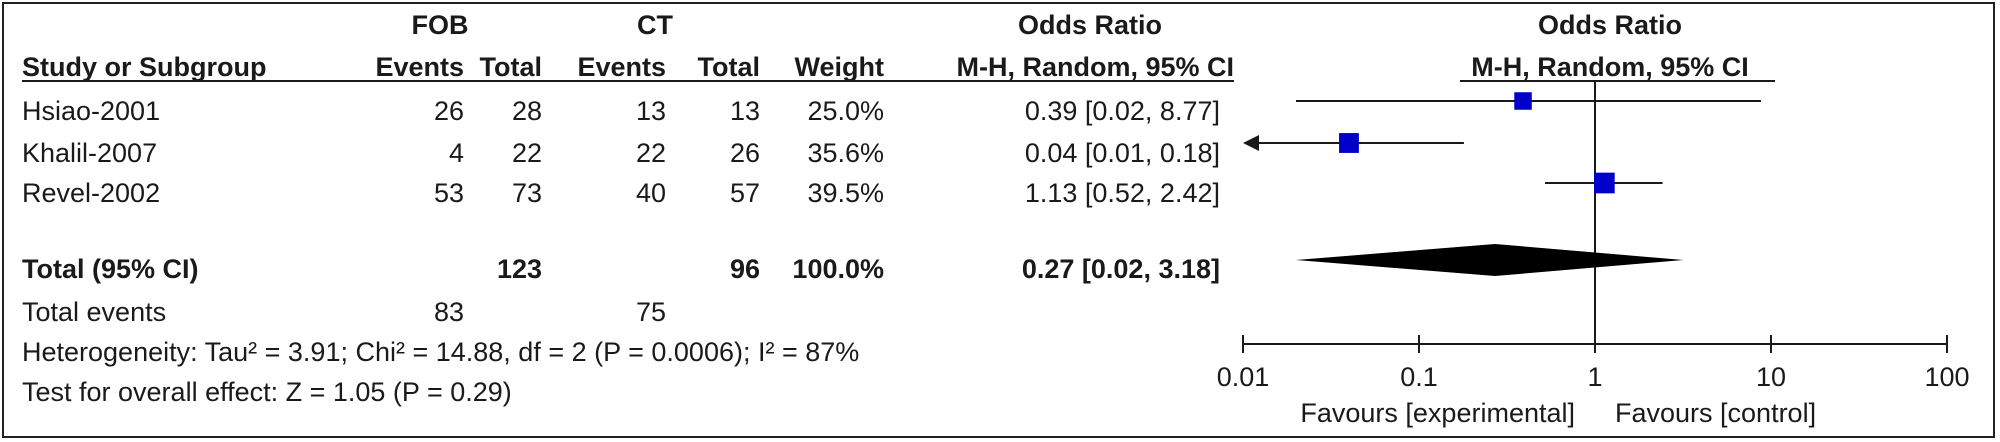 Image resolution: width=2000 pixels, height=442 pixels. Describe the element at coordinates (91, 111) in the screenshot. I see `study-name: Hsiao-2001` at that location.